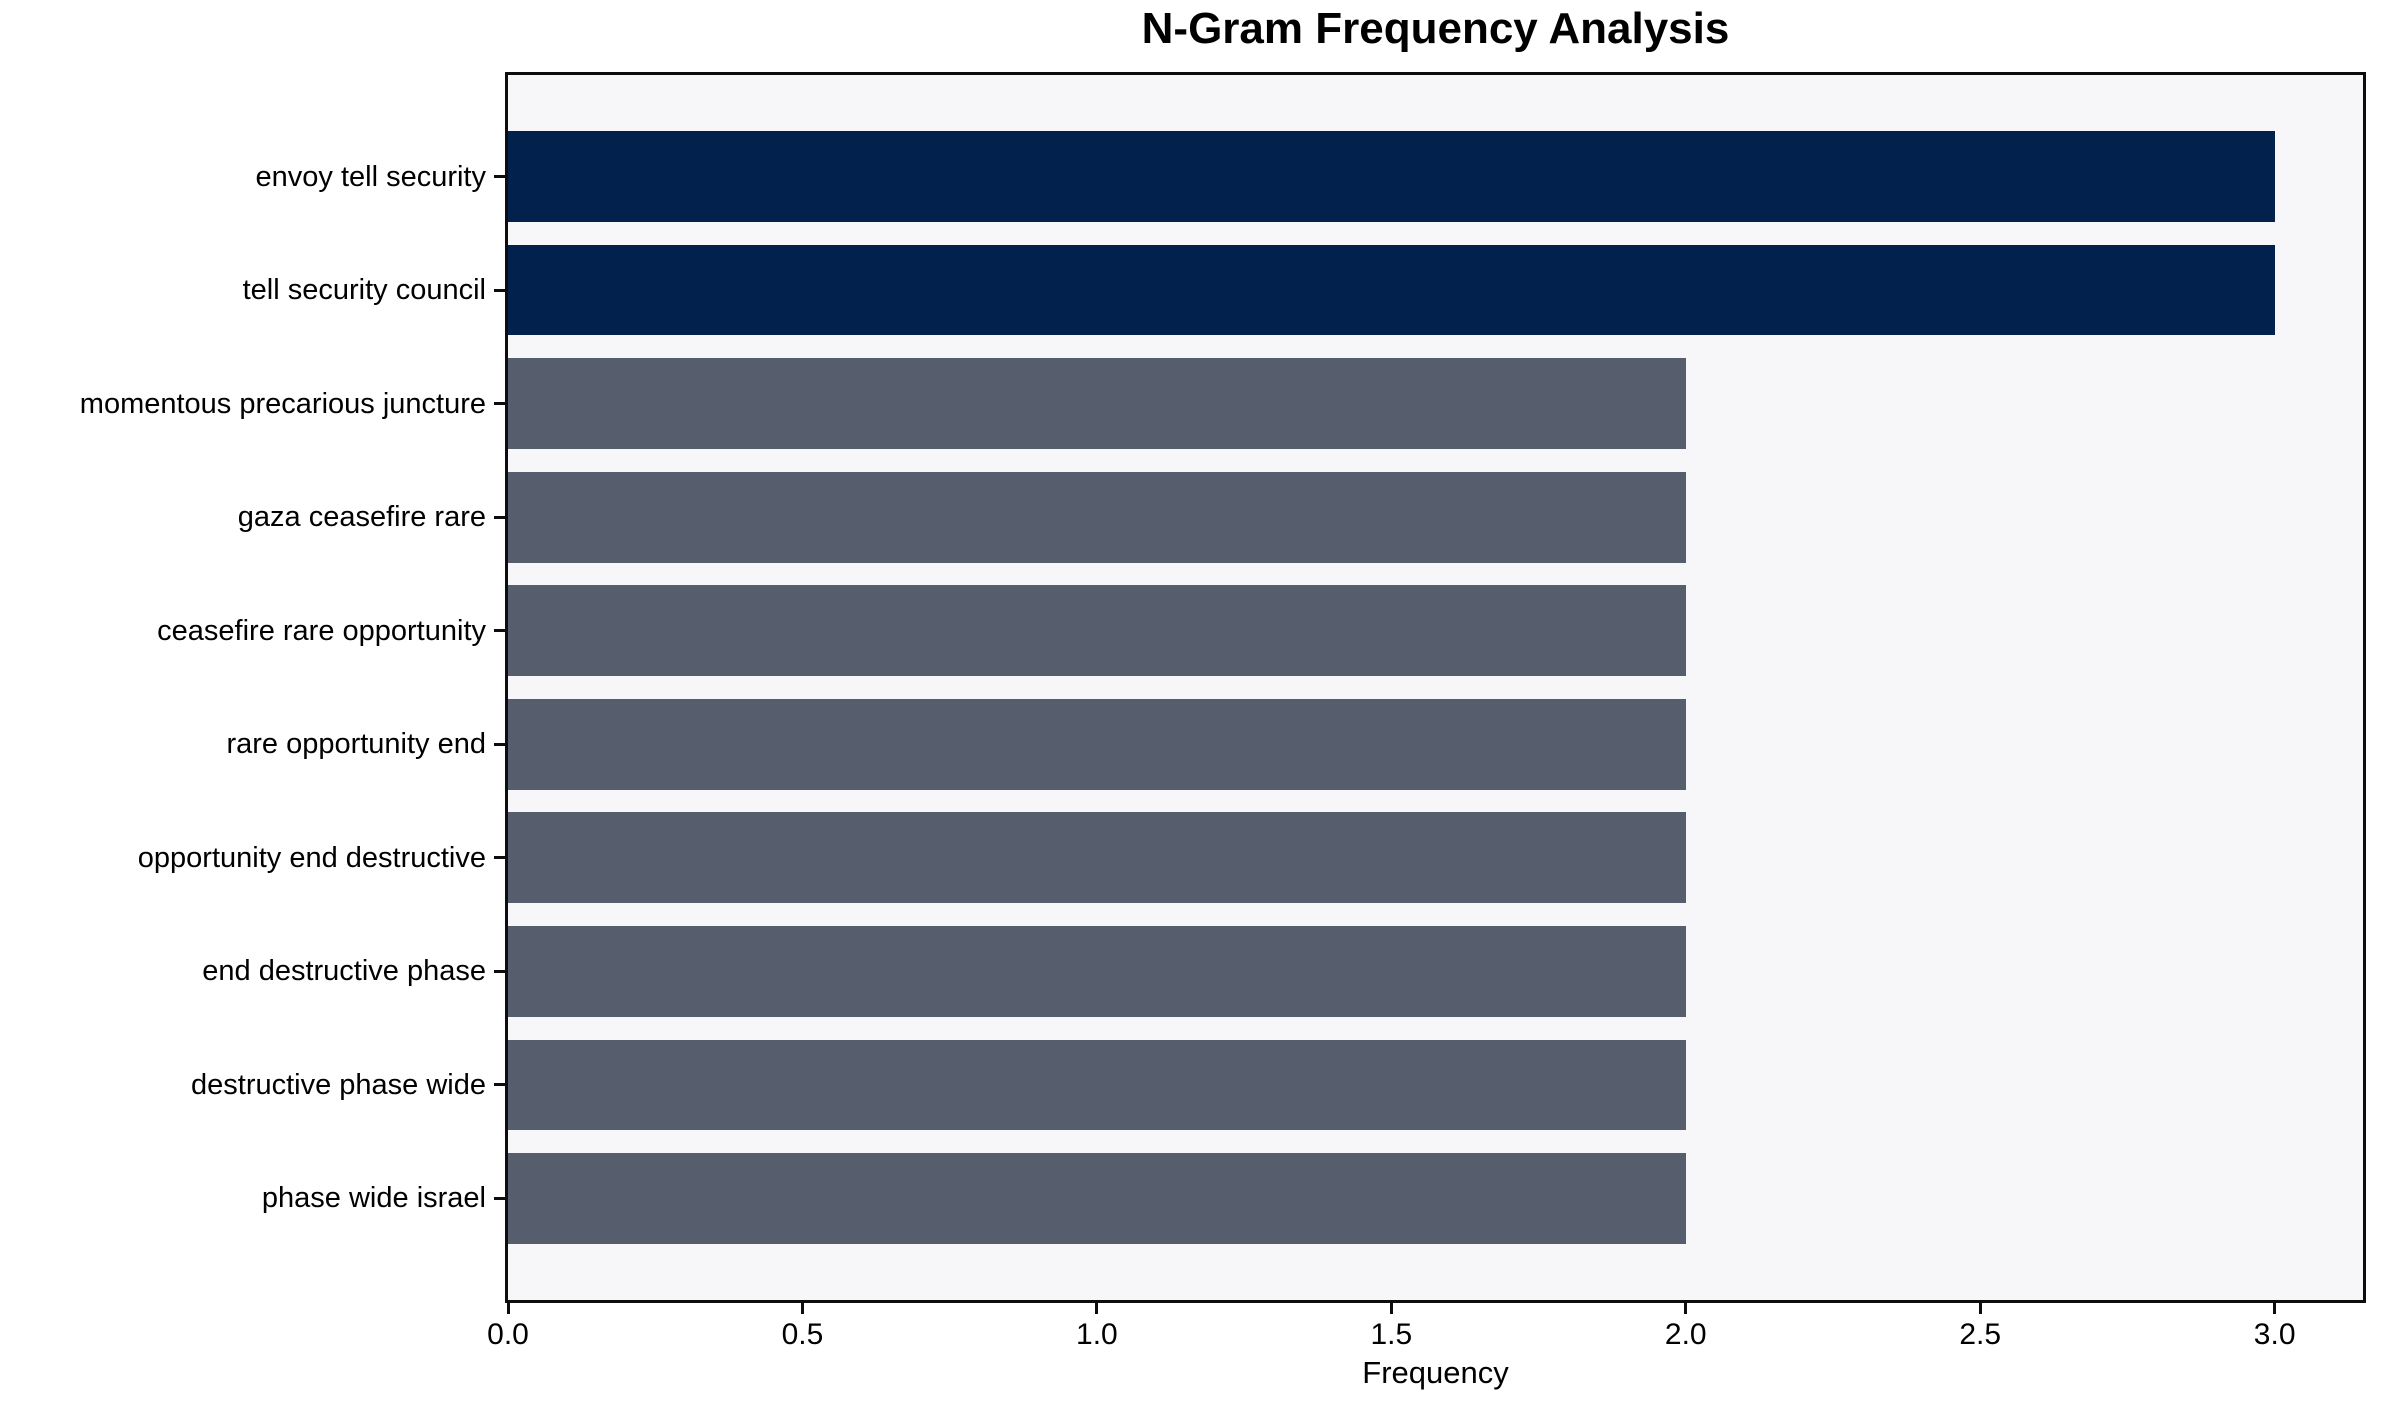  Describe the element at coordinates (1685, 1334) in the screenshot. I see `x-tick-label: 2.0` at that location.